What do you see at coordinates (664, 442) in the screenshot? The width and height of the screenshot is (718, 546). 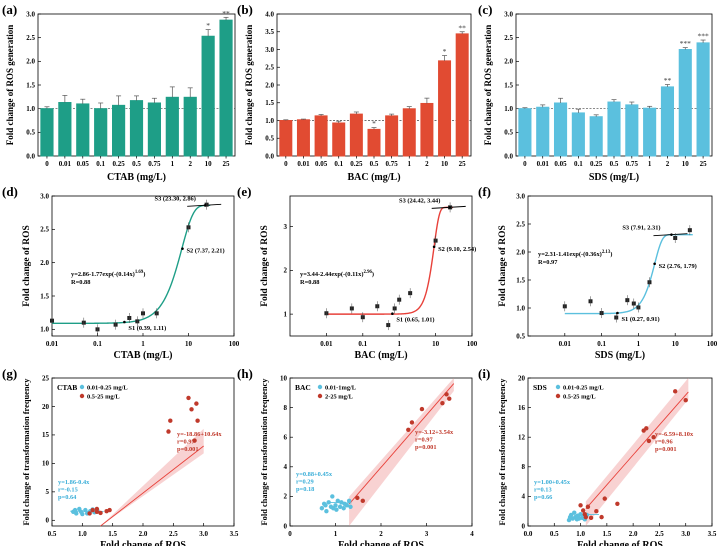 I see `fit-text-high: r=0.96` at bounding box center [664, 442].